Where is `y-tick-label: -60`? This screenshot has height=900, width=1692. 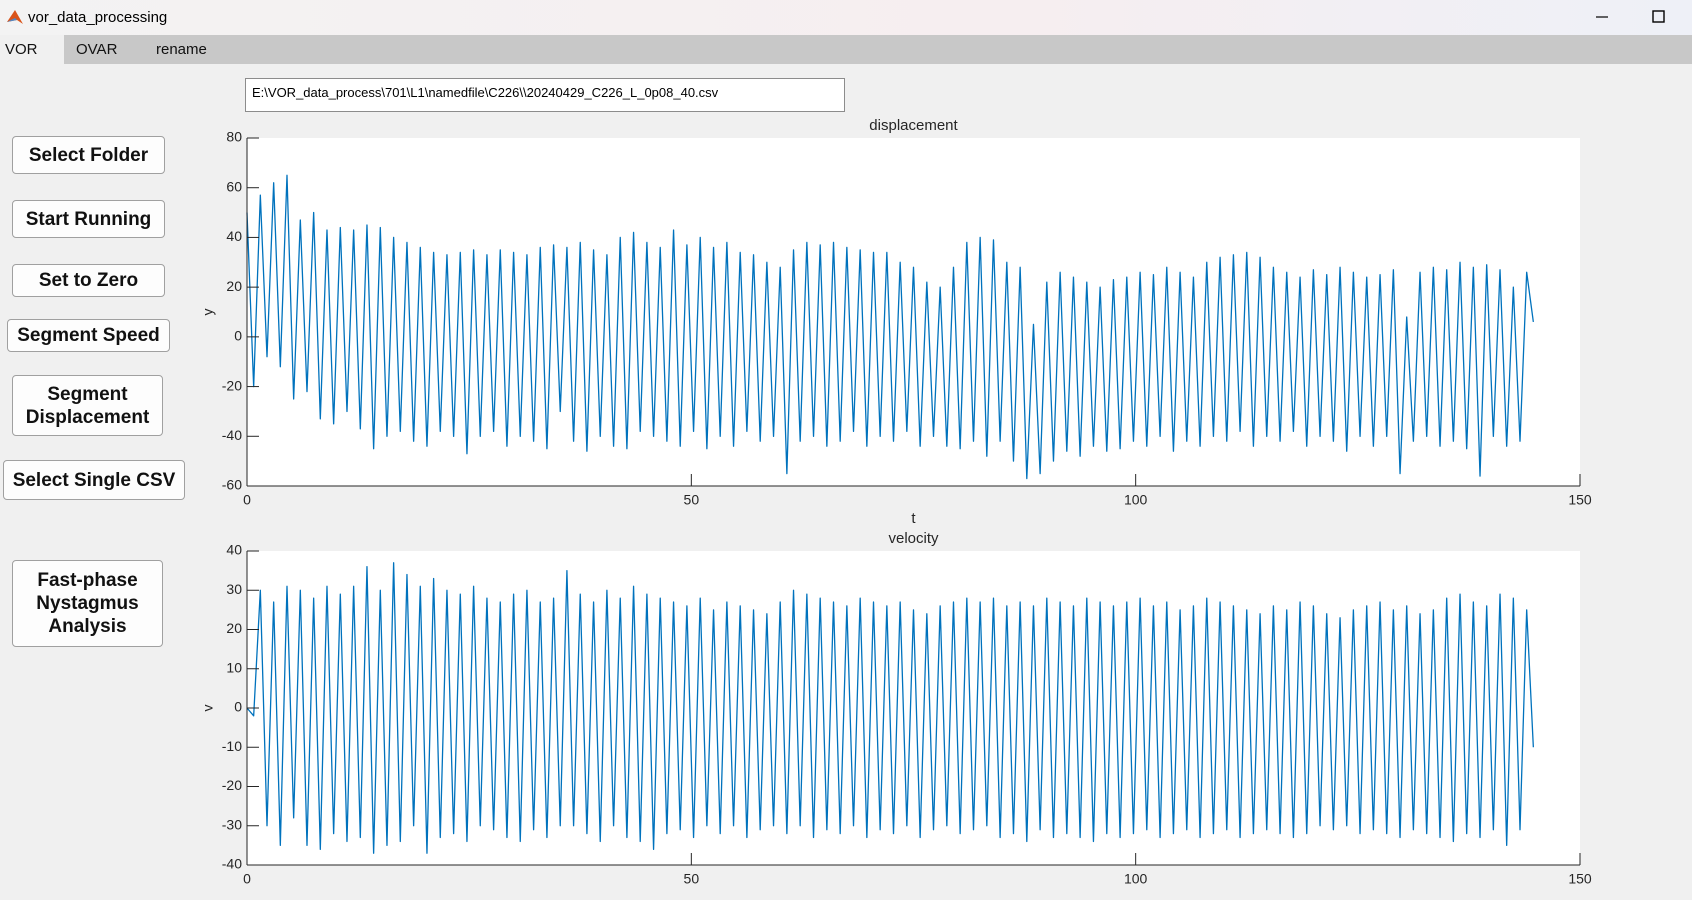
y-tick-label: -60 is located at coordinates (232, 485).